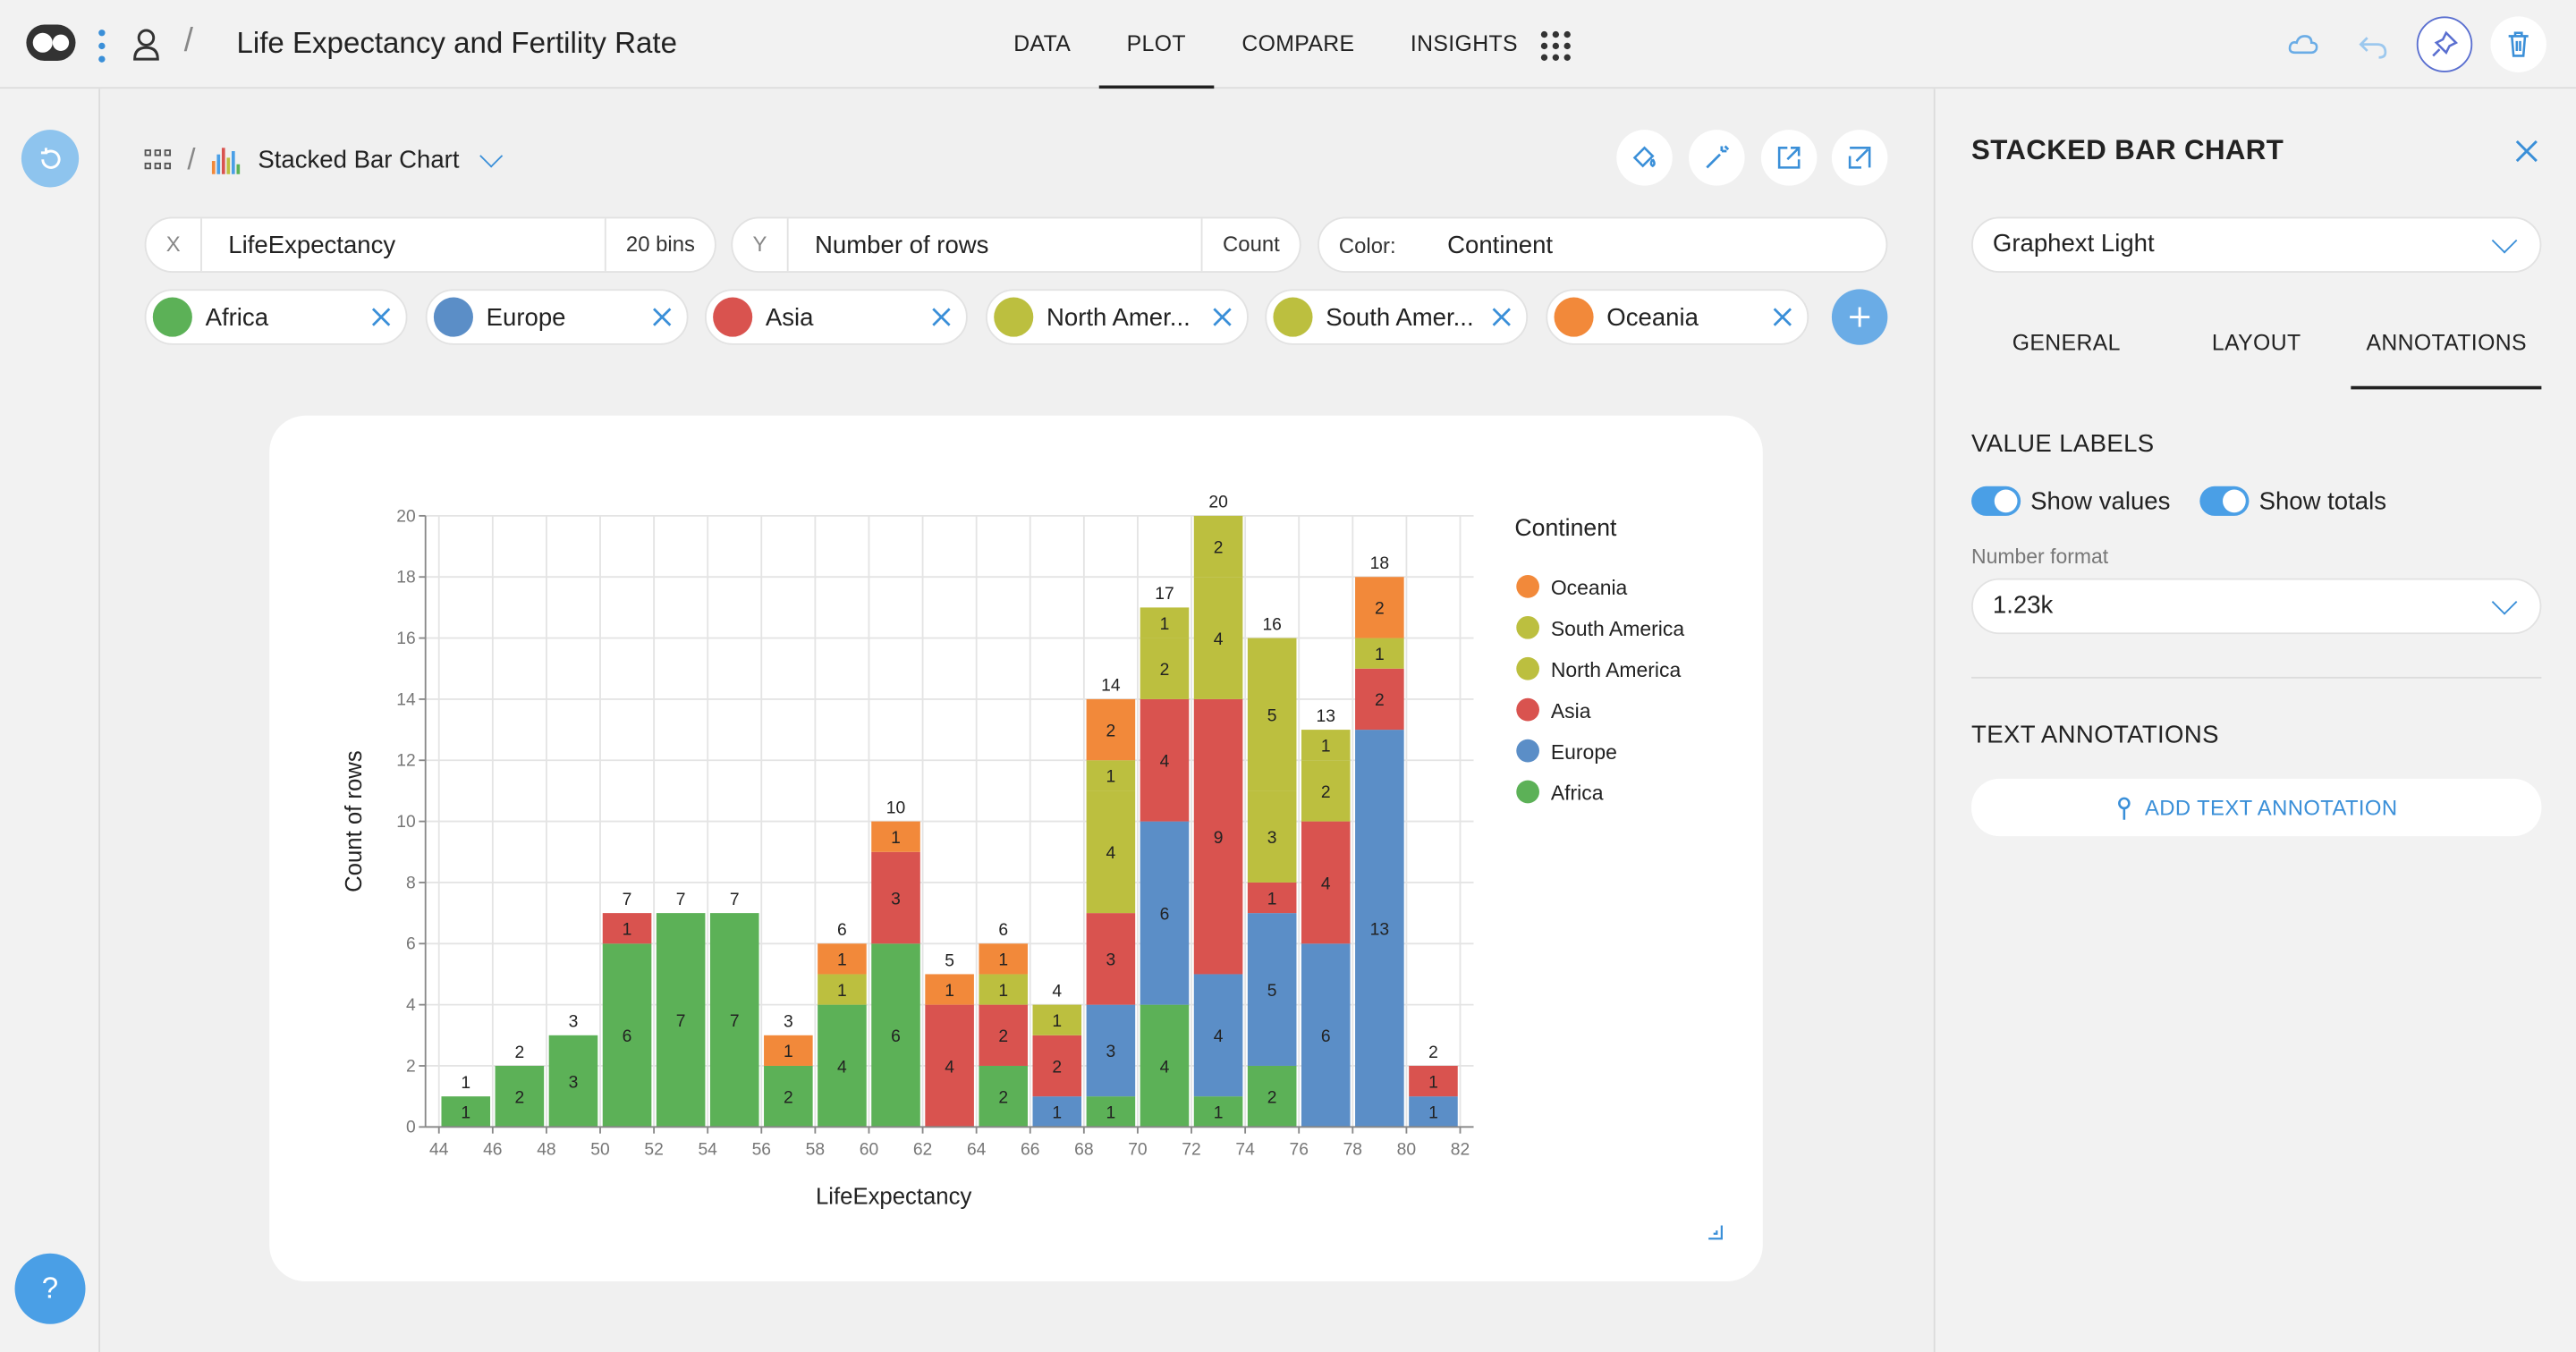 Image resolution: width=2576 pixels, height=1352 pixels. I want to click on close-icon, so click(2526, 151).